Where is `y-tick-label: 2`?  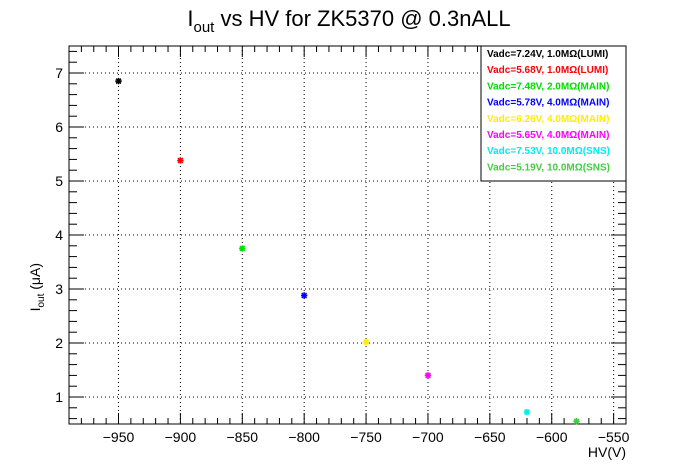 y-tick-label: 2 is located at coordinates (59, 343).